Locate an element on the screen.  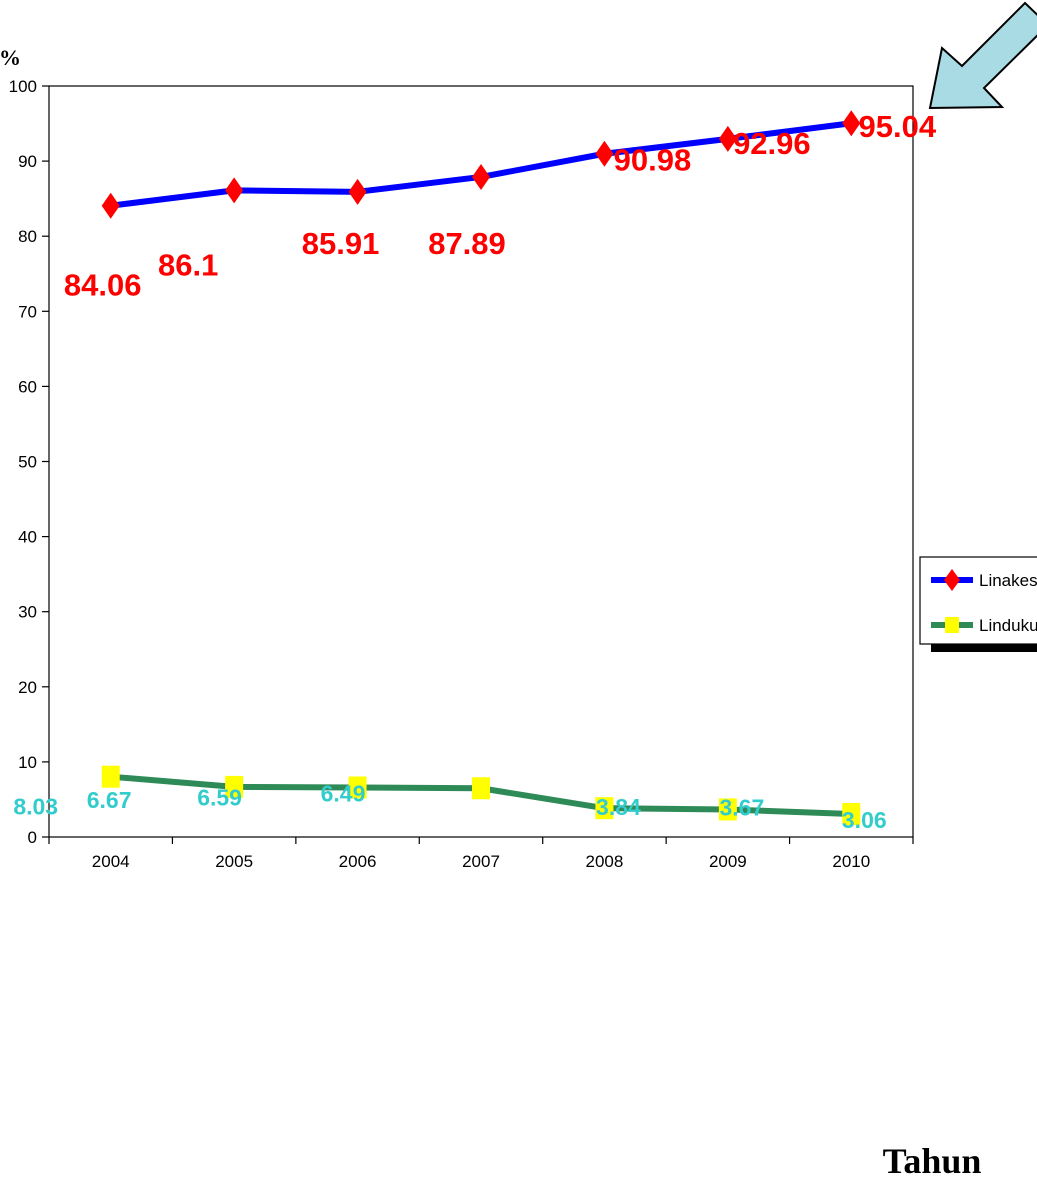
y-tick-label: 0 is located at coordinates (32, 837).